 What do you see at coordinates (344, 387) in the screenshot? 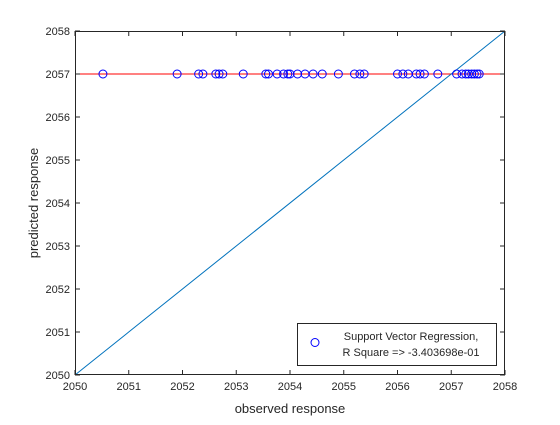
I see `x-tick-label: 2055` at bounding box center [344, 387].